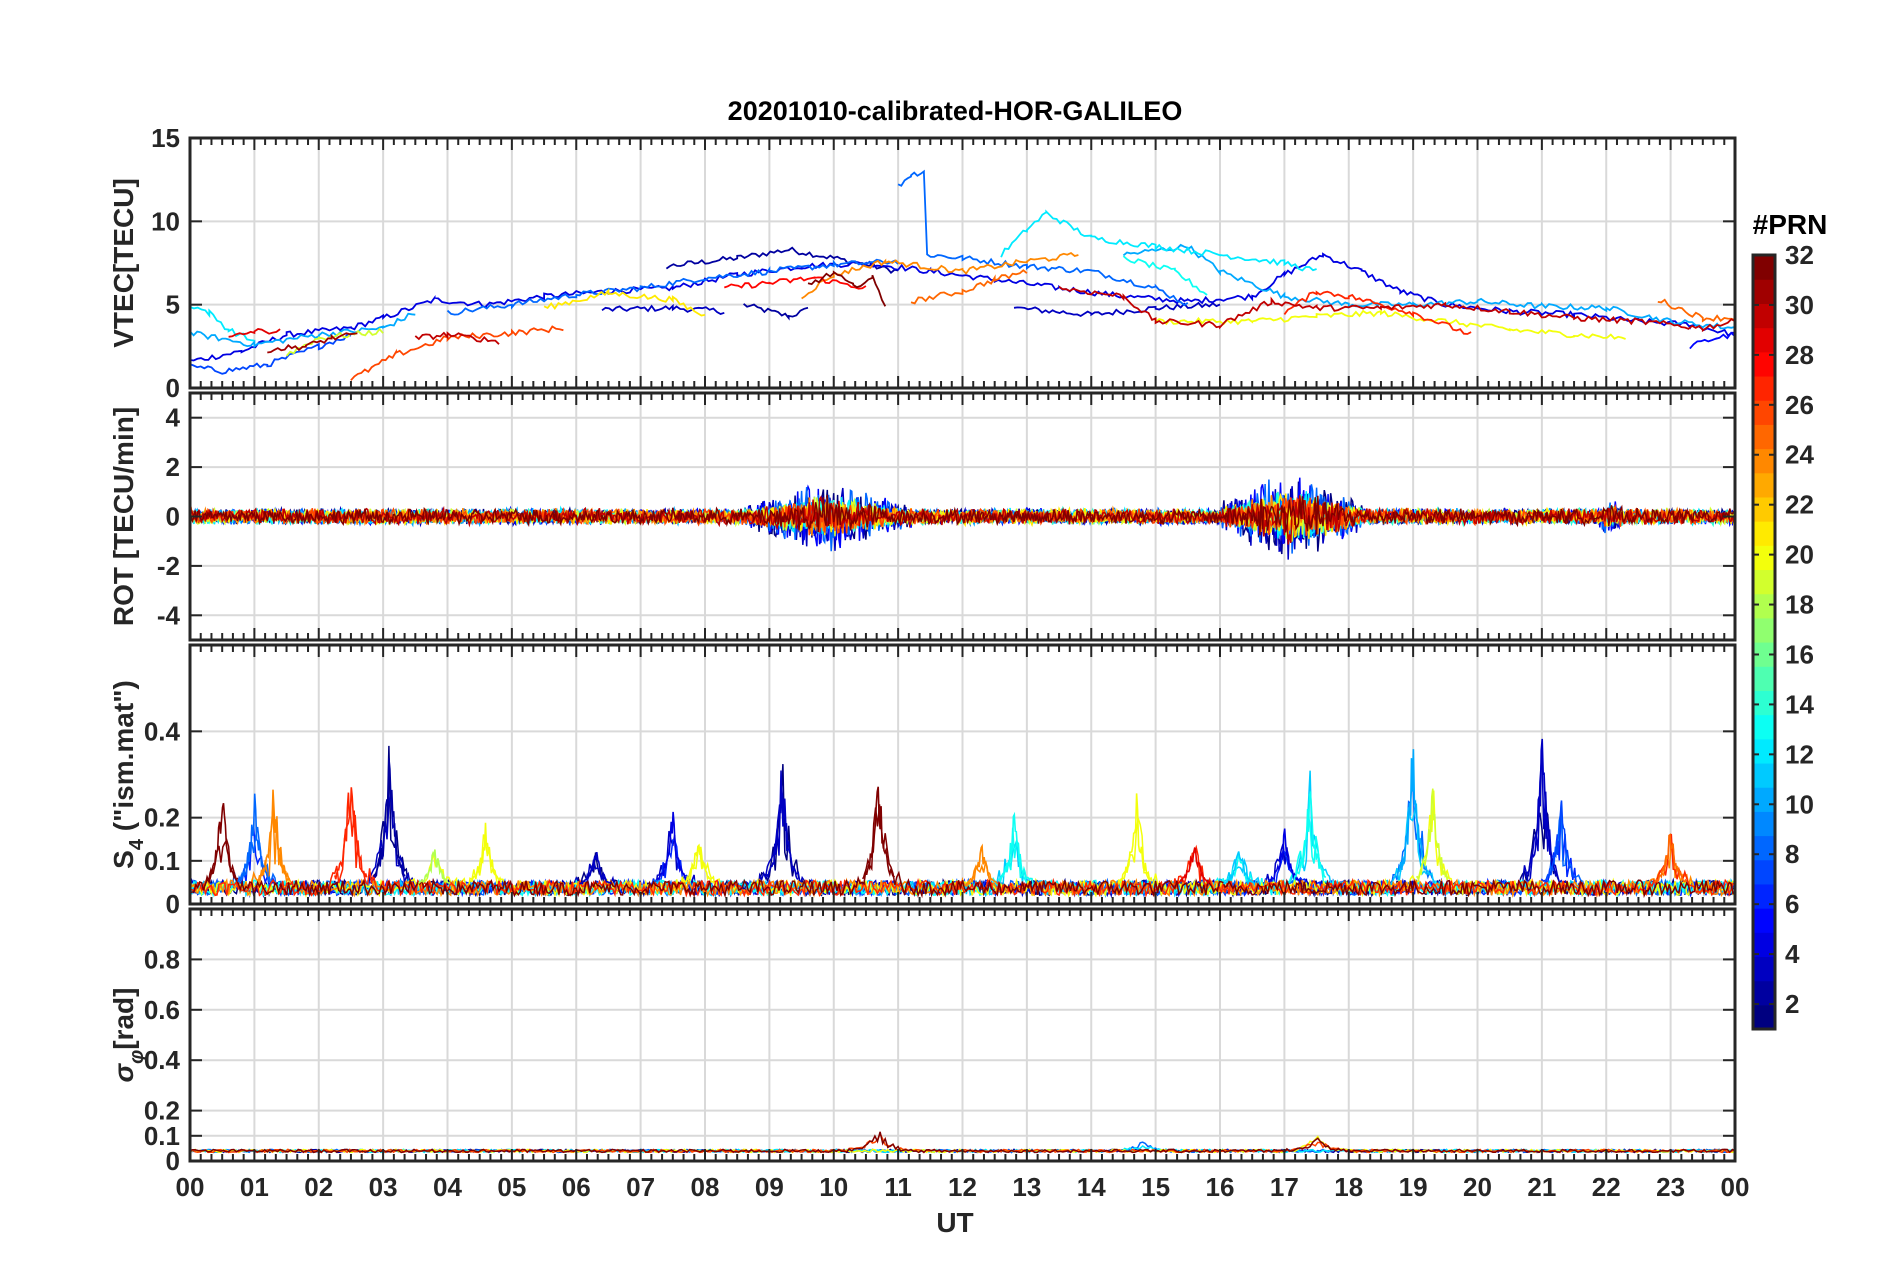  What do you see at coordinates (162, 1111) in the screenshot?
I see `y-tick-label: 0.2` at bounding box center [162, 1111].